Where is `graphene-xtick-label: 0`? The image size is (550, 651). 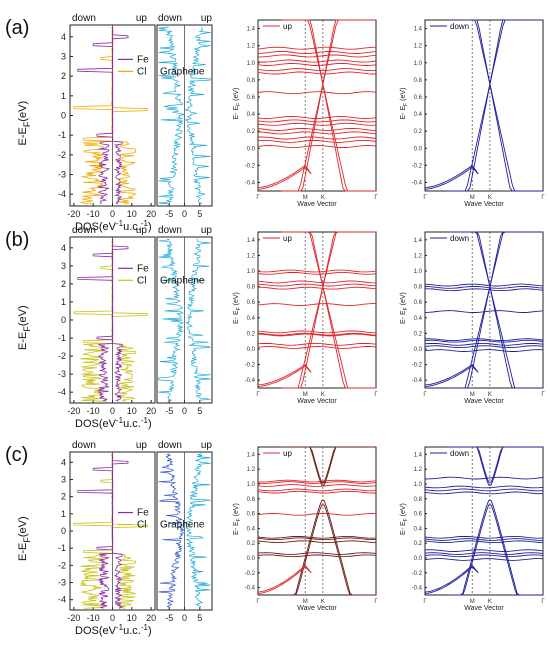 graphene-xtick-label: 0 is located at coordinates (184, 618).